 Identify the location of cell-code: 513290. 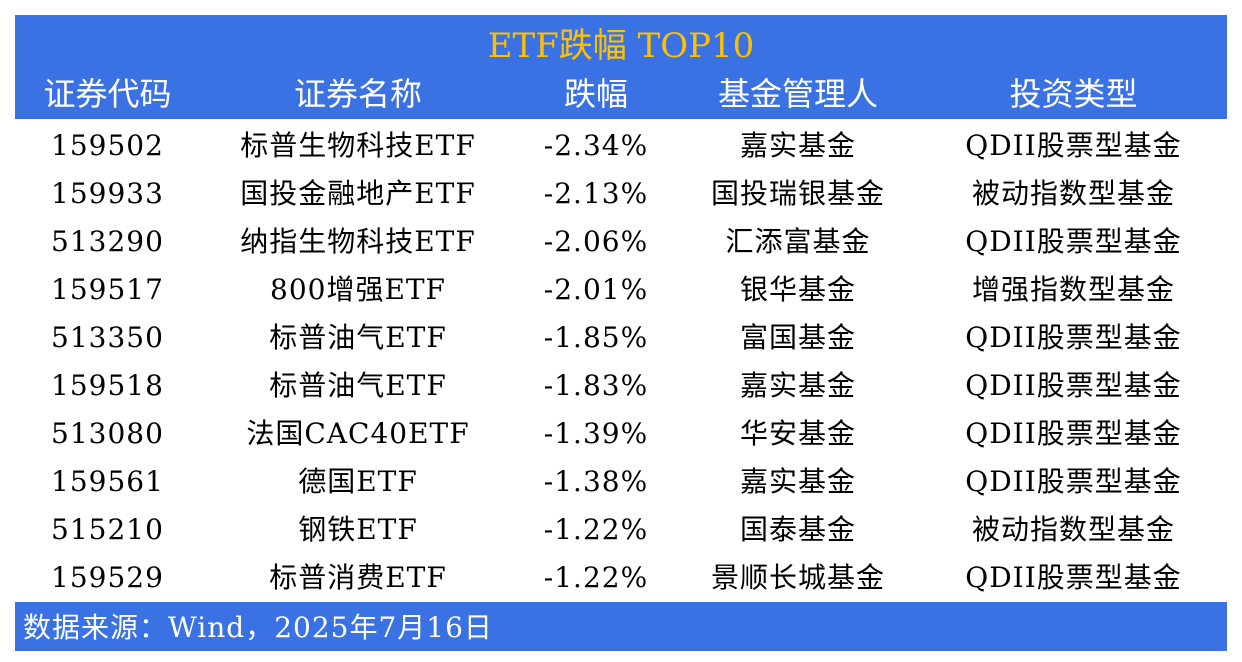
(107, 241).